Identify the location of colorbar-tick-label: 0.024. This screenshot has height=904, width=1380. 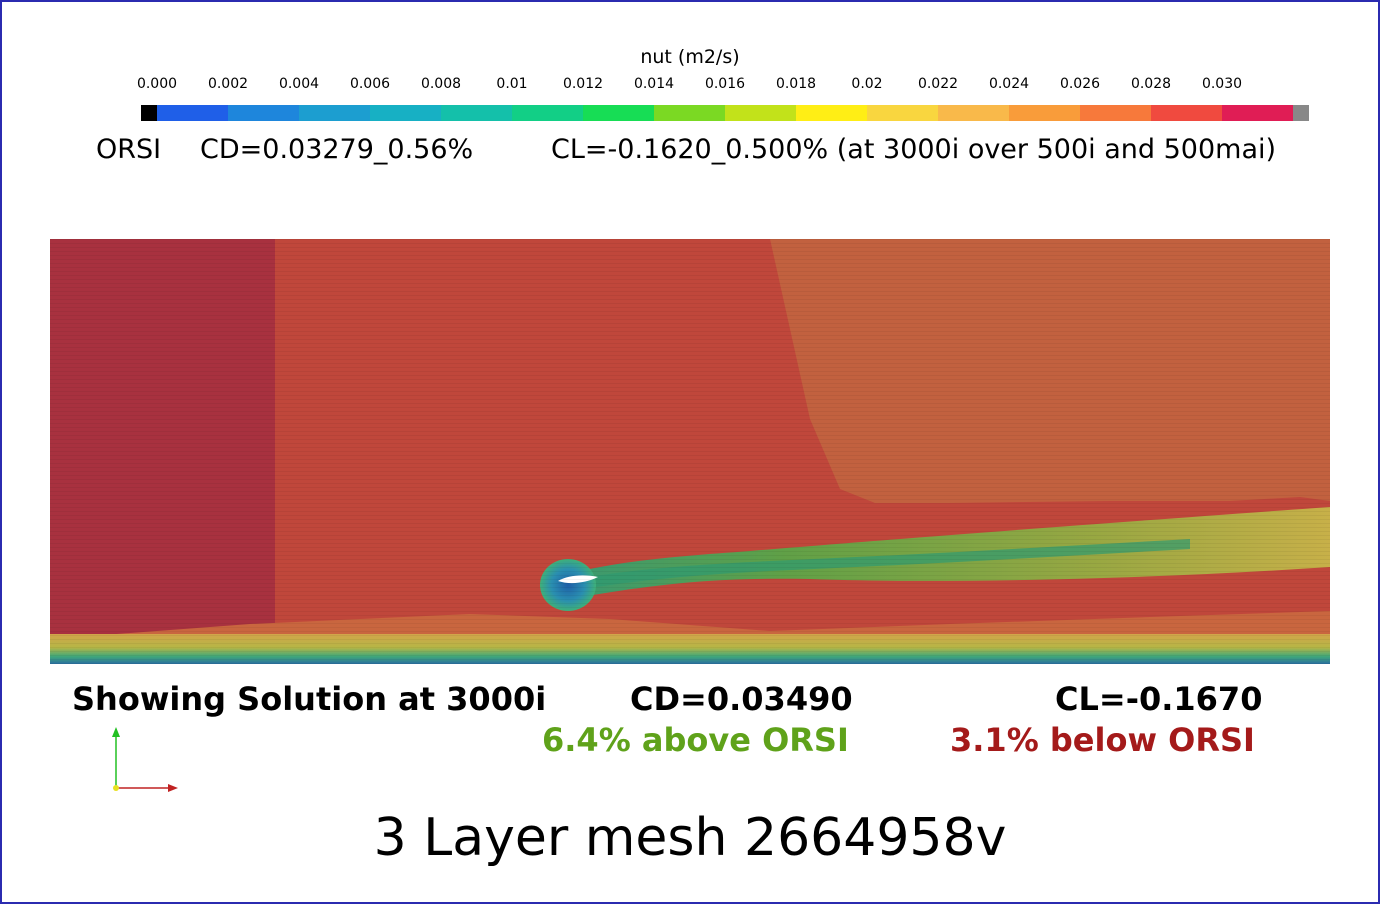
(1009, 84).